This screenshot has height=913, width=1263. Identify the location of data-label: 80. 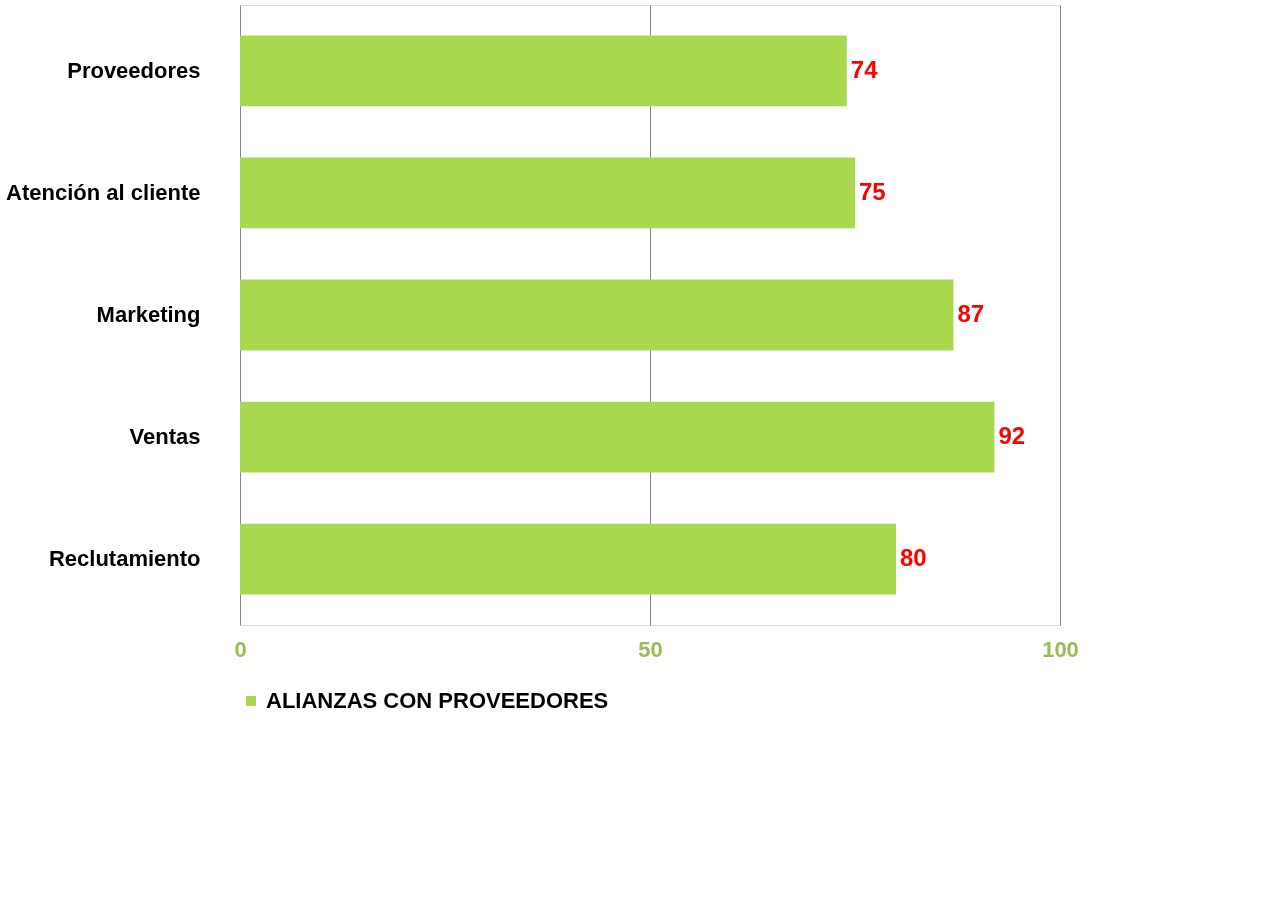
(913, 558).